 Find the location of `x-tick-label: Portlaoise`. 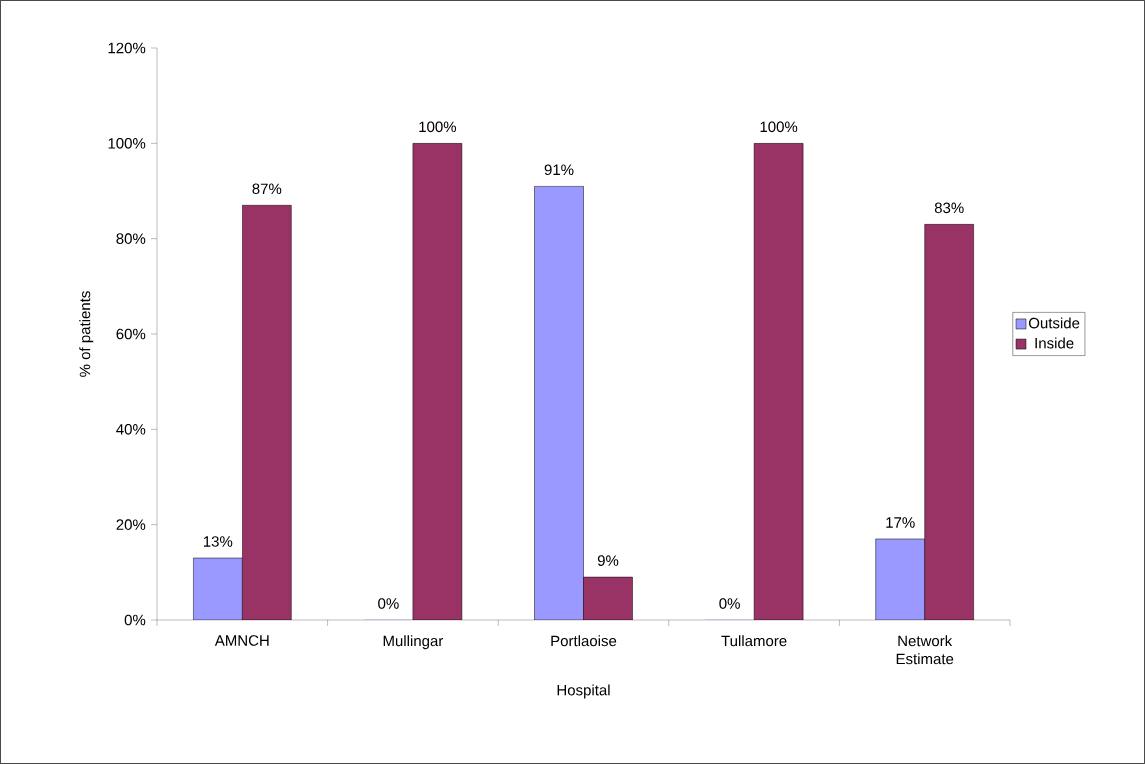

x-tick-label: Portlaoise is located at coordinates (584, 641).